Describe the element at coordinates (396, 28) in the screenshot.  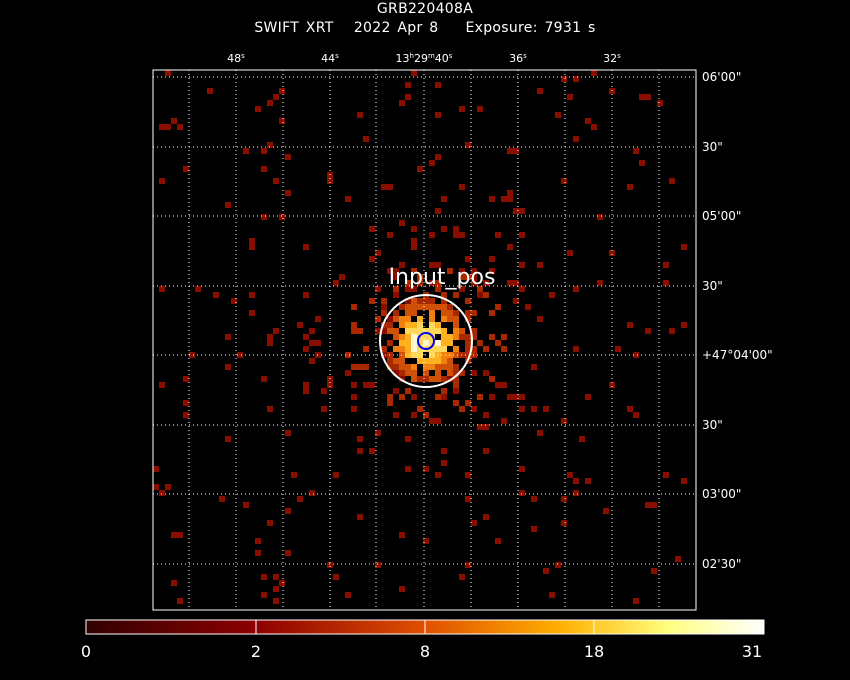
I see `date-label: 2022 Apr 8` at that location.